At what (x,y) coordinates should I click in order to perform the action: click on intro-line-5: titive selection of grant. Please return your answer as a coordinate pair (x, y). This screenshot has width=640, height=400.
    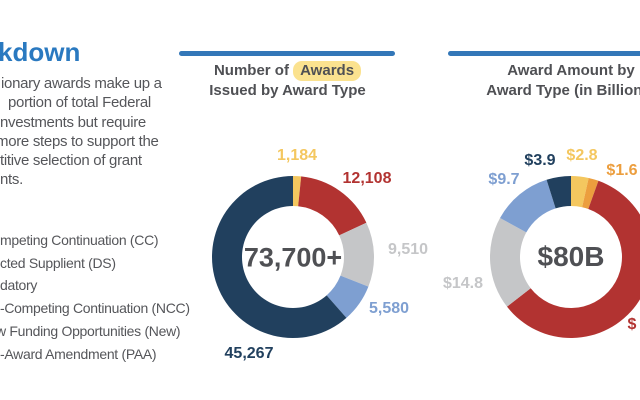
    Looking at the image, I should click on (71, 161).